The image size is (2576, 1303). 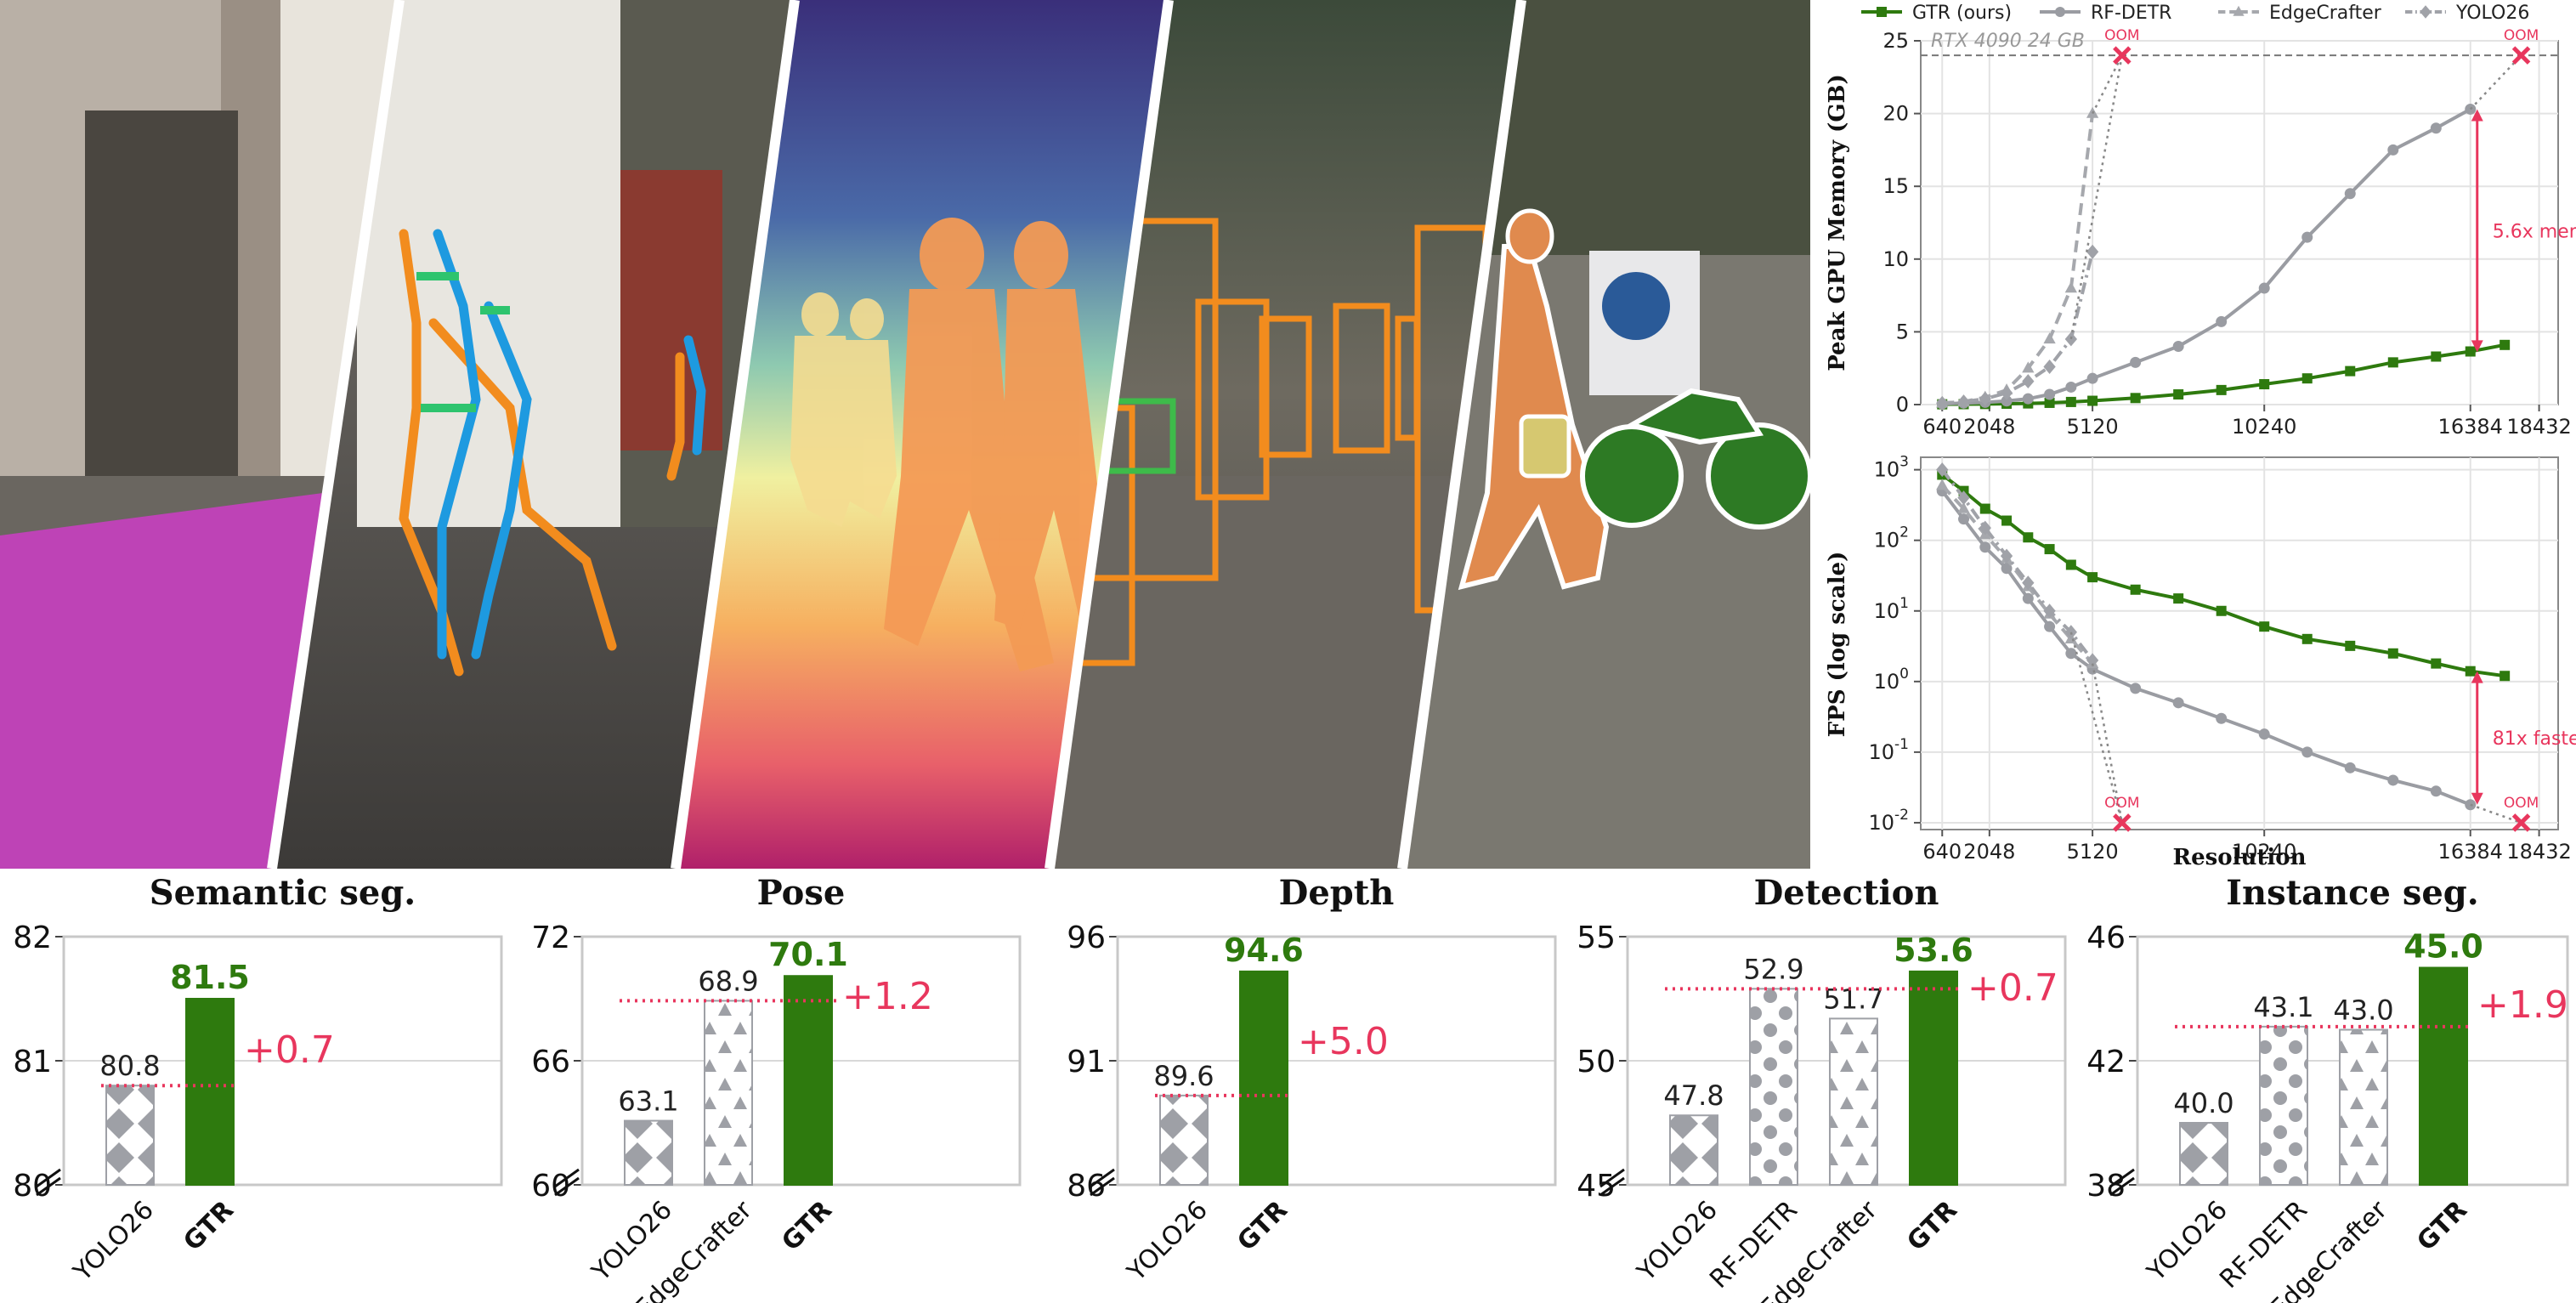 What do you see at coordinates (32, 938) in the screenshot?
I see `y-tick-label: 82` at bounding box center [32, 938].